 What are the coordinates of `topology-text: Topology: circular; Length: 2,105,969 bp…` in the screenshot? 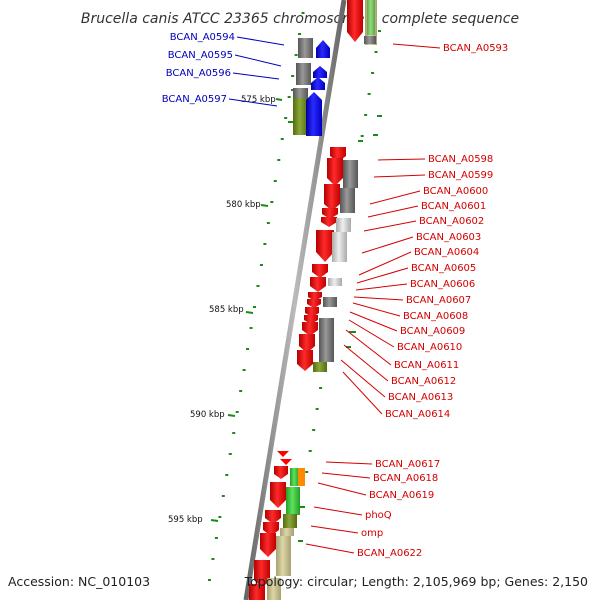 It's located at (416, 581).